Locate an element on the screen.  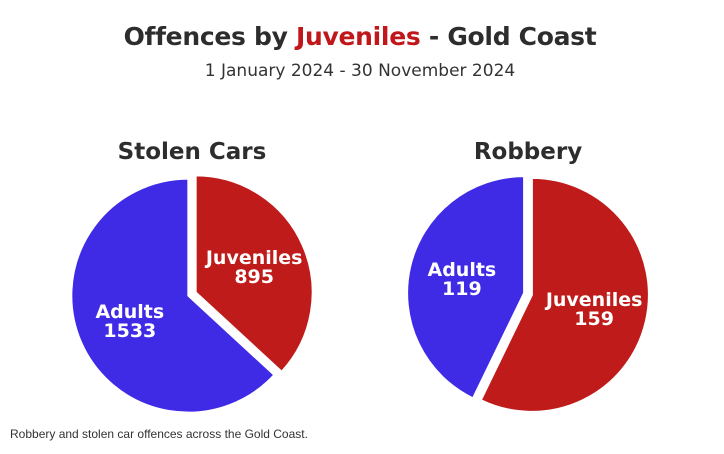
pie-title-robbery: Robbery is located at coordinates (528, 152).